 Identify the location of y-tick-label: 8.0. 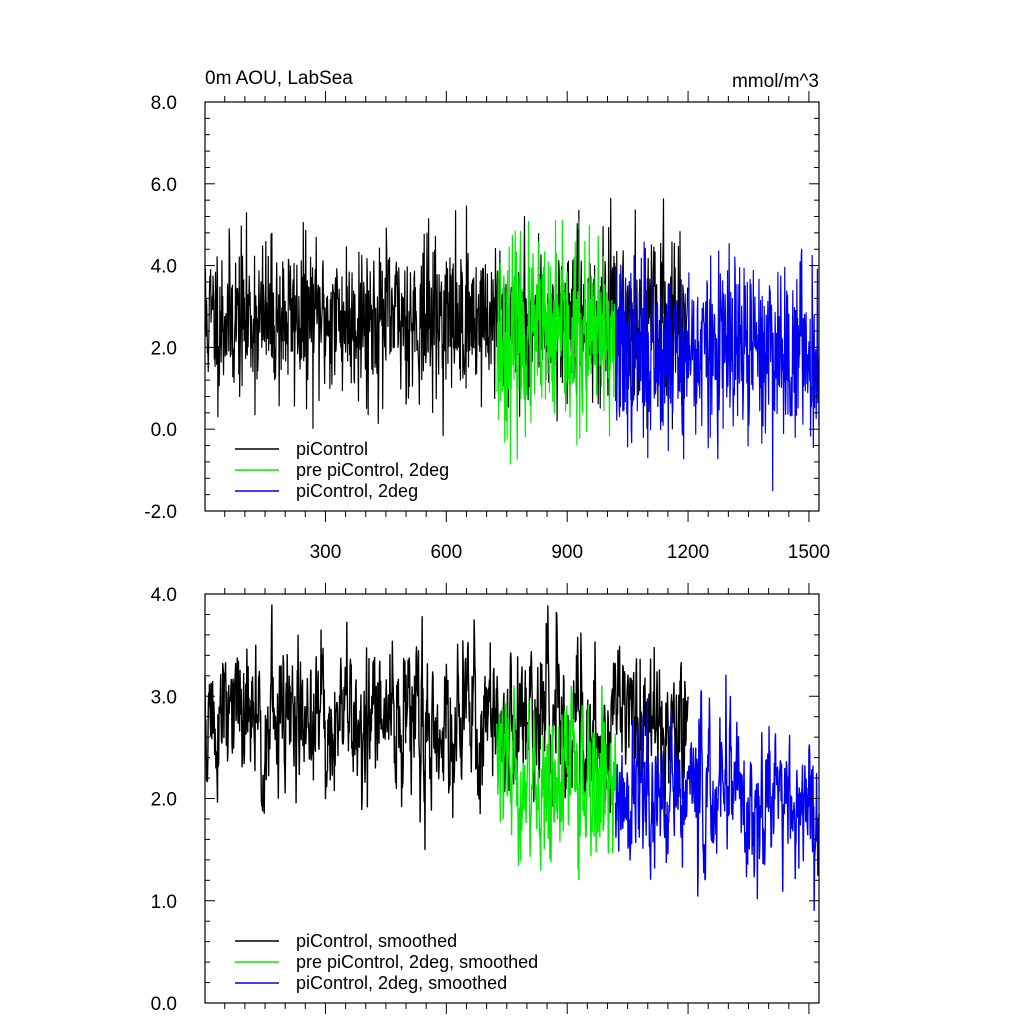
(164, 103).